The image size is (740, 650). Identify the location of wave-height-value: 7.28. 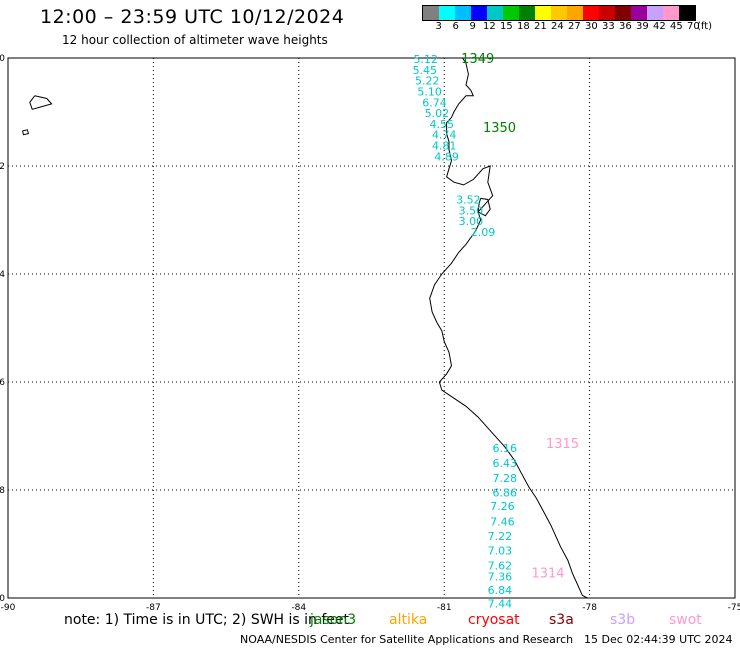
(505, 478).